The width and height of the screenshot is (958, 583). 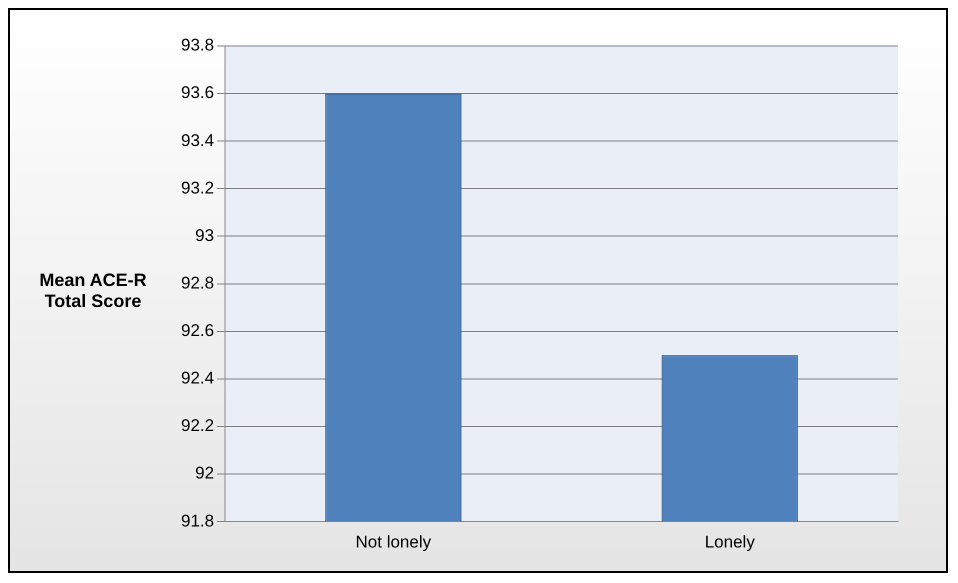 What do you see at coordinates (204, 472) in the screenshot?
I see `y-tick-label: 92` at bounding box center [204, 472].